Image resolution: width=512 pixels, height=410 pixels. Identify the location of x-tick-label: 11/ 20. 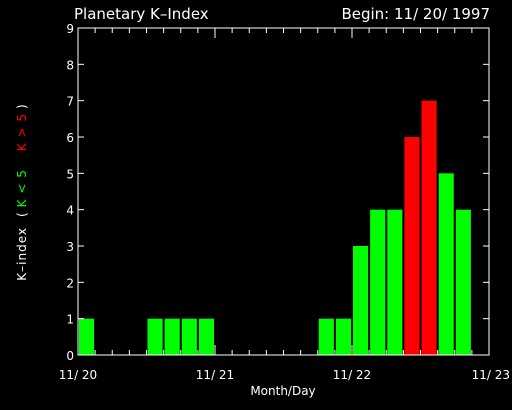
(78, 375).